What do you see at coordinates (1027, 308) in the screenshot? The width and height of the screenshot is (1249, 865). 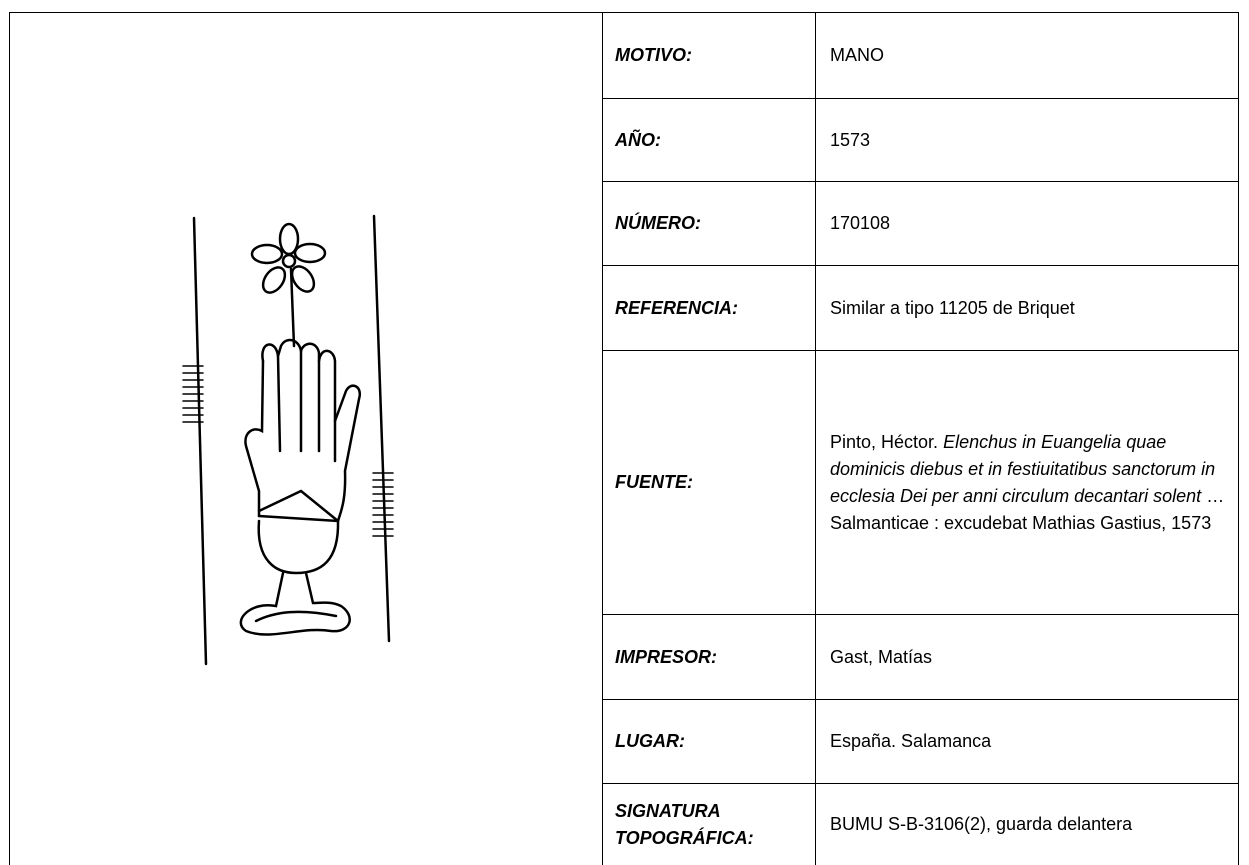 I see `field-value: Similar a tipo 11205 de Briquet` at bounding box center [1027, 308].